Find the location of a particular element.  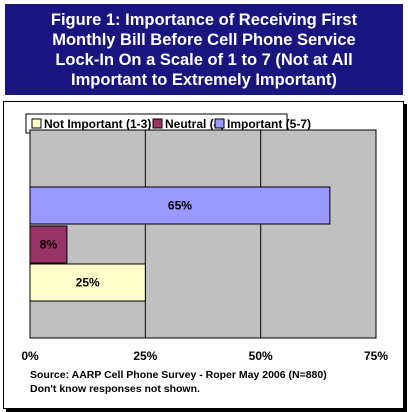

title-line-4: Important to Extremely Important) is located at coordinates (204, 79).